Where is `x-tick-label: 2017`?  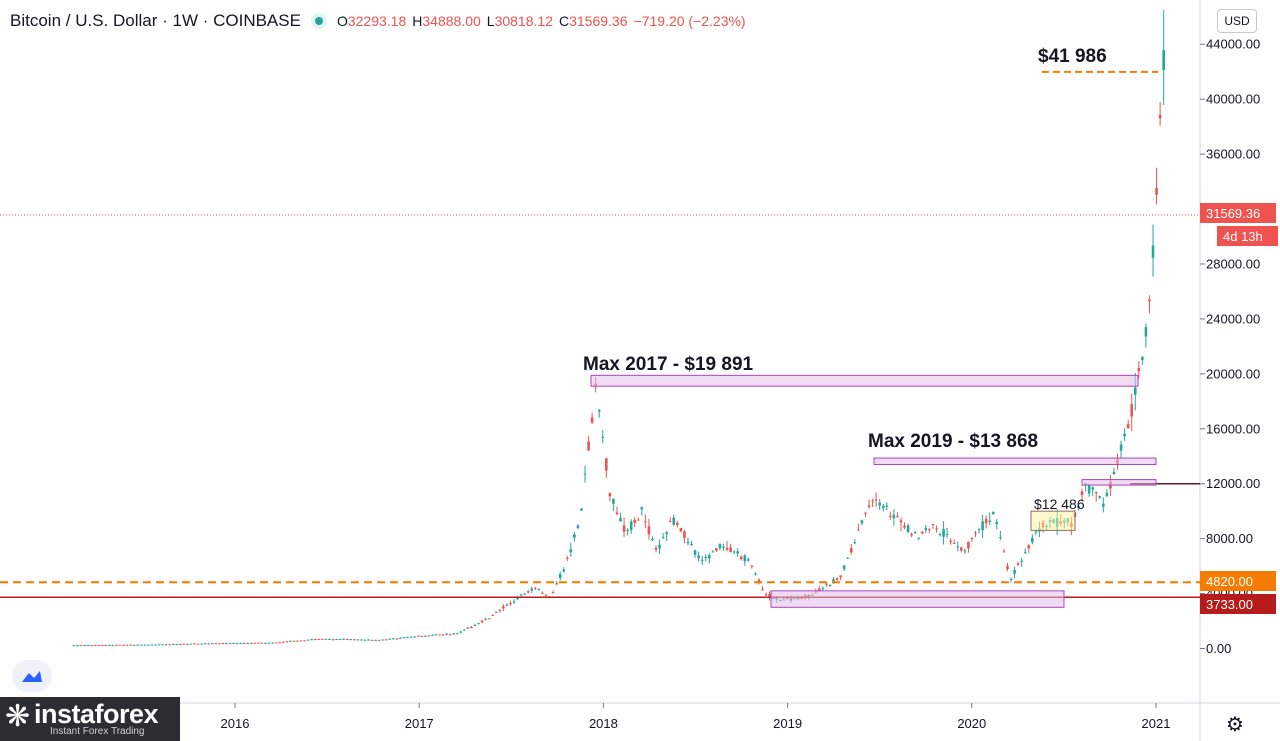
x-tick-label: 2017 is located at coordinates (419, 723).